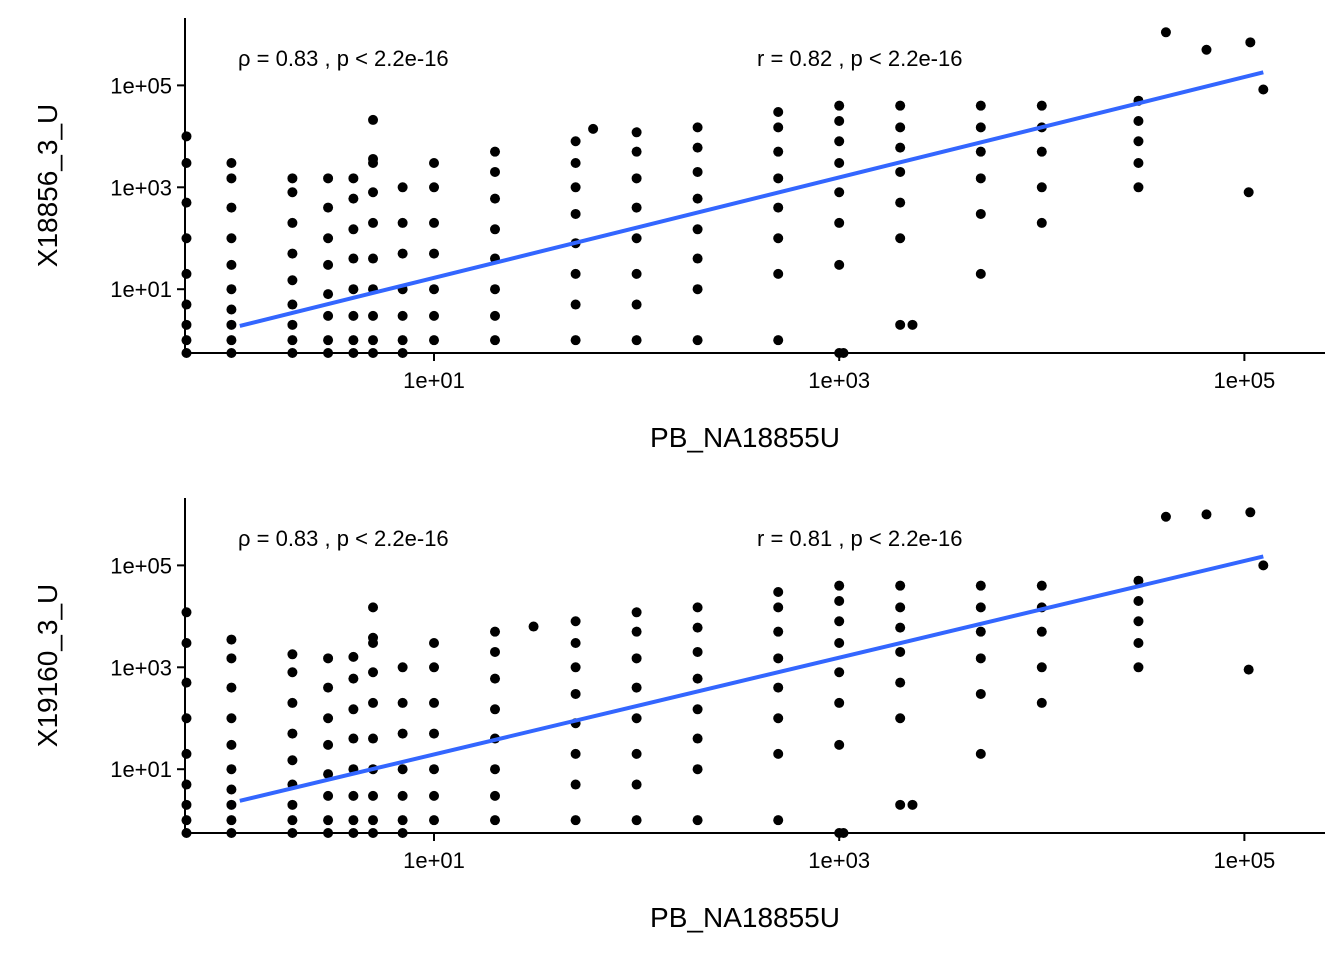 The width and height of the screenshot is (1344, 965). Describe the element at coordinates (1244, 860) in the screenshot. I see `x-tick-label: 1e+05` at that location.